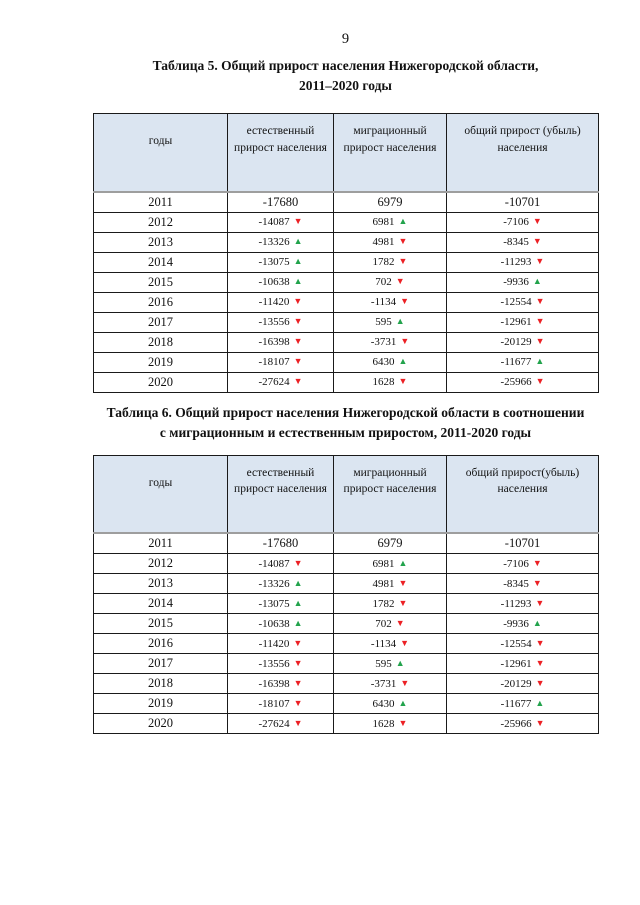 This screenshot has height=905, width=640. I want to click on value-text: -3731, so click(383, 342).